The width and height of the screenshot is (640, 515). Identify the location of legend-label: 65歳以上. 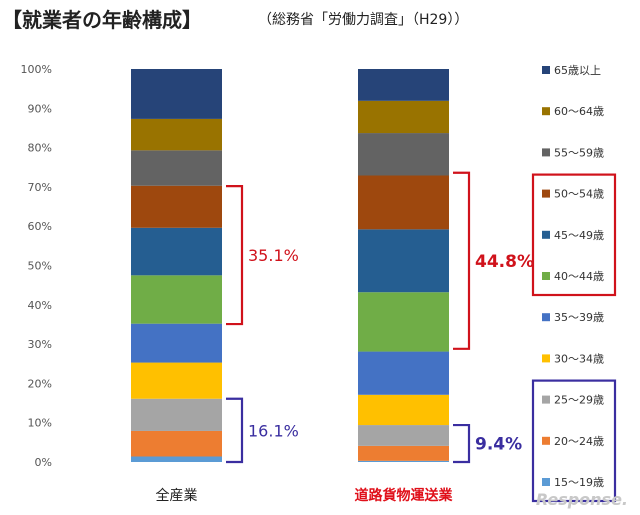
(577, 70).